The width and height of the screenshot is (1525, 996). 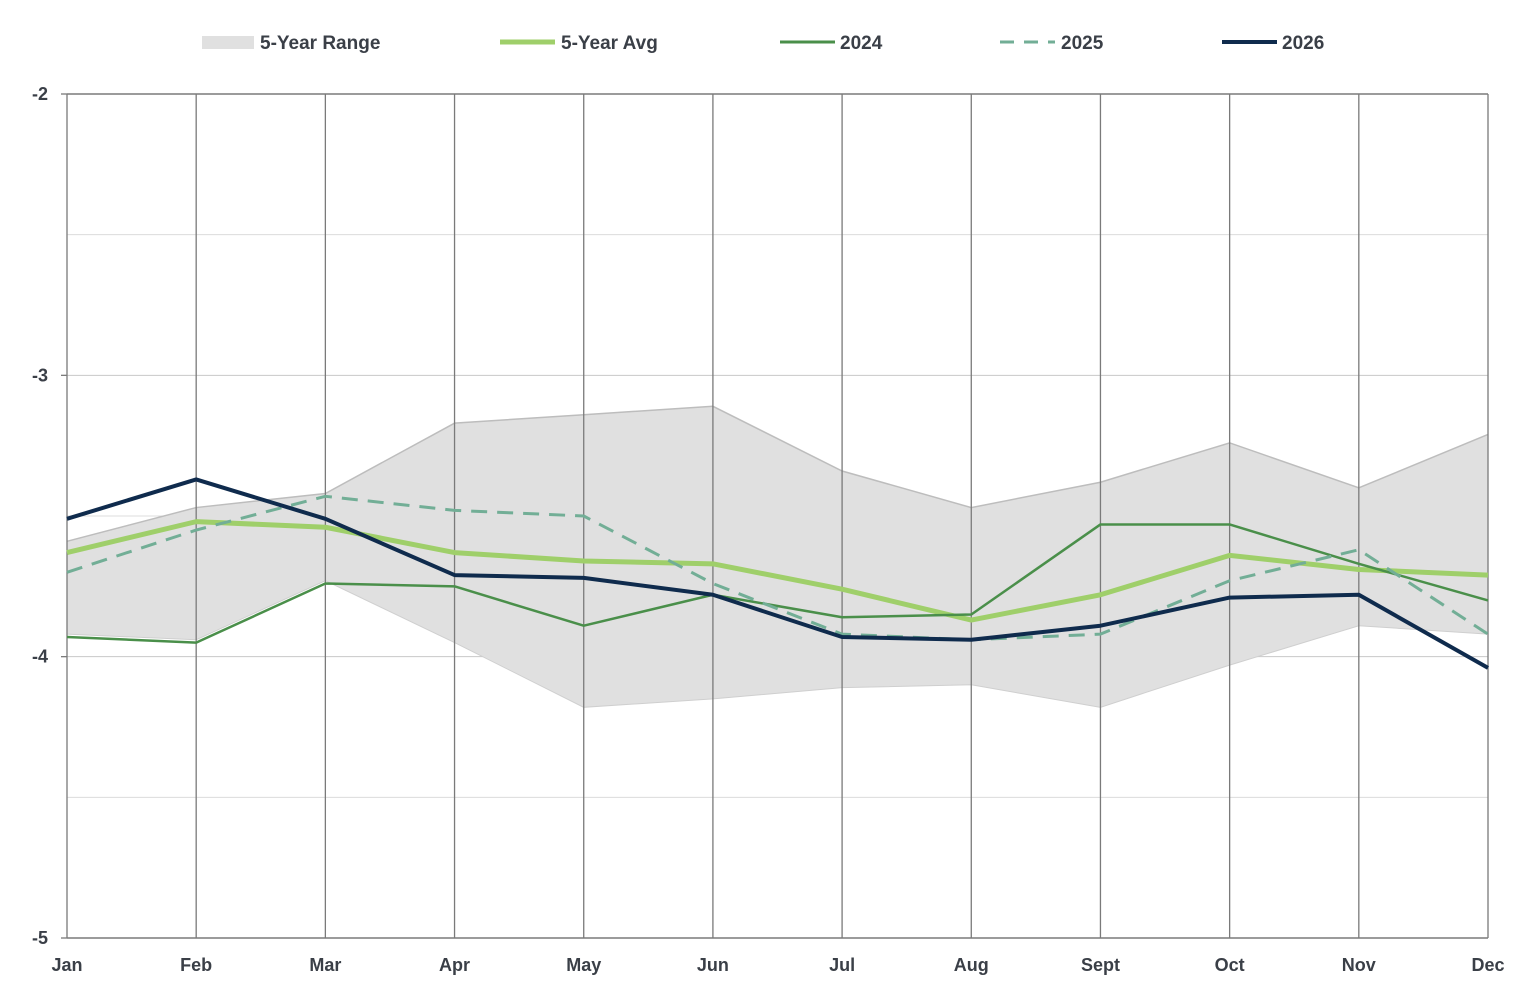 I want to click on legend-label: 5-Year Range, so click(x=320, y=43).